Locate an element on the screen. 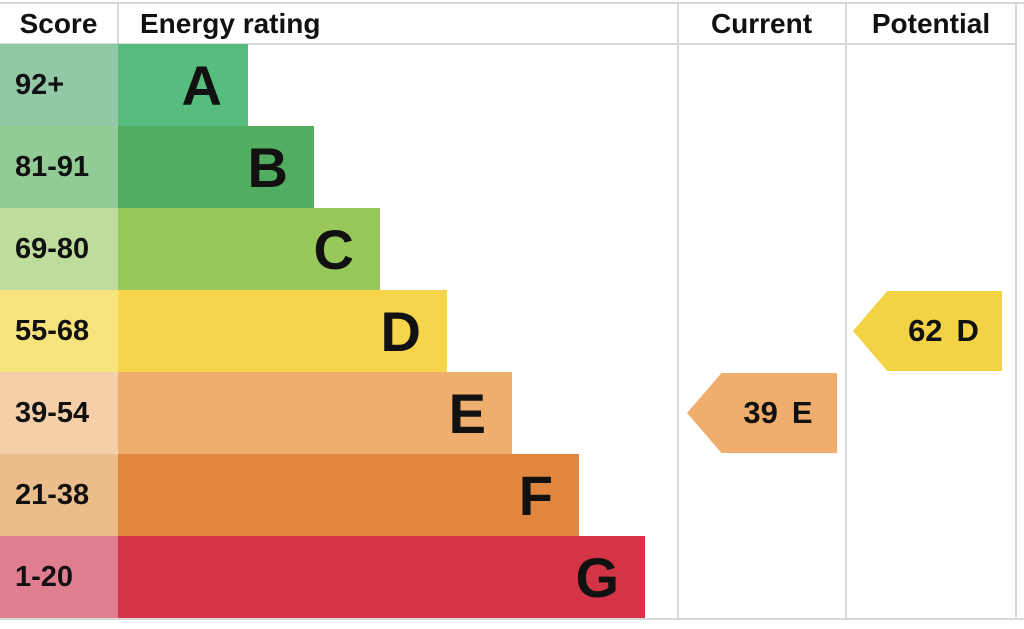 This screenshot has height=629, width=1024. rating-bar-f: F is located at coordinates (348, 495).